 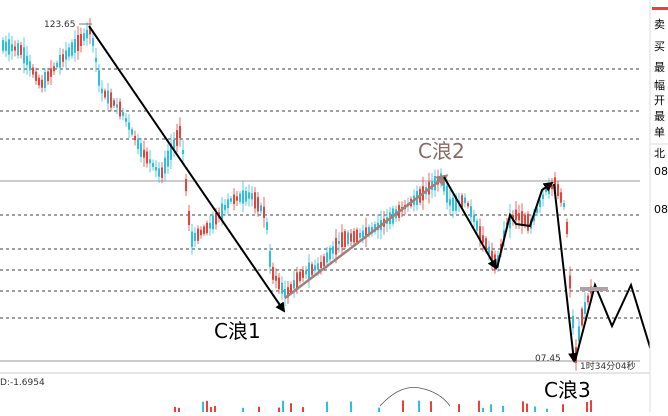 What do you see at coordinates (567, 390) in the screenshot?
I see `wave-label-c3: C浪3` at bounding box center [567, 390].